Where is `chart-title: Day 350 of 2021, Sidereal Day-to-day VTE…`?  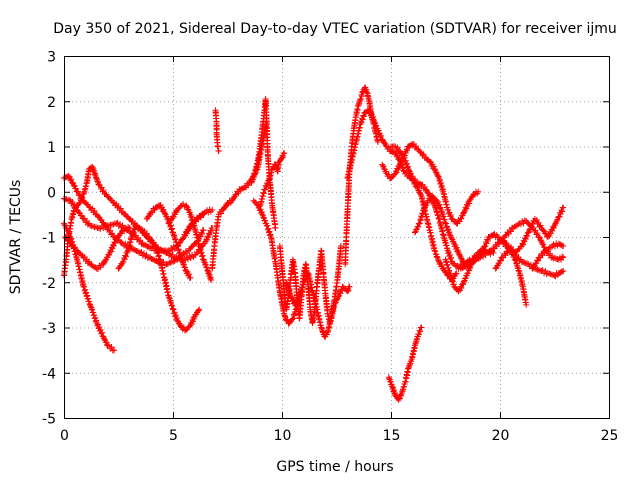
chart-title: Day 350 of 2021, Sidereal Day-to-day VTE… is located at coordinates (335, 29).